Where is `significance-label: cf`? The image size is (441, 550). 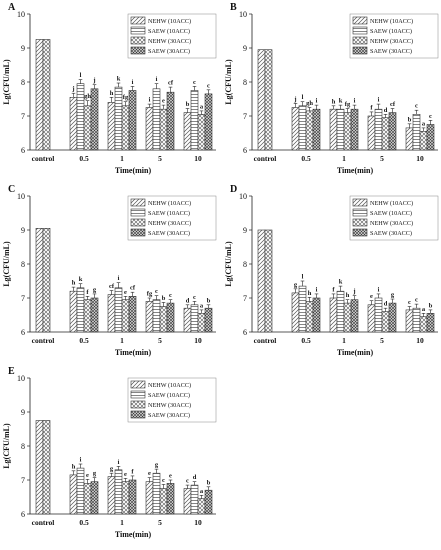 significance-label: cf is located at coordinates (112, 286).